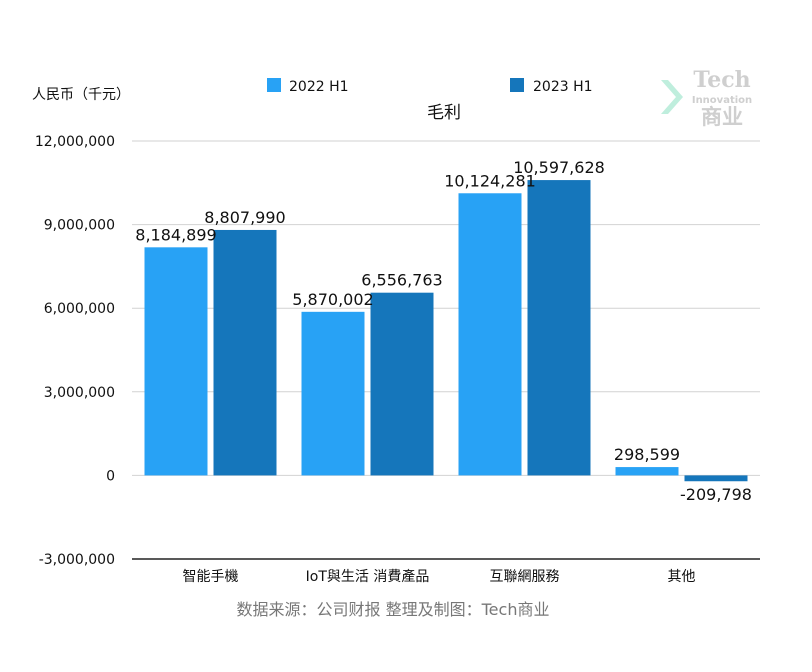  What do you see at coordinates (430, 86) in the screenshot?
I see `legend: 2022 H1 2023 H1` at bounding box center [430, 86].